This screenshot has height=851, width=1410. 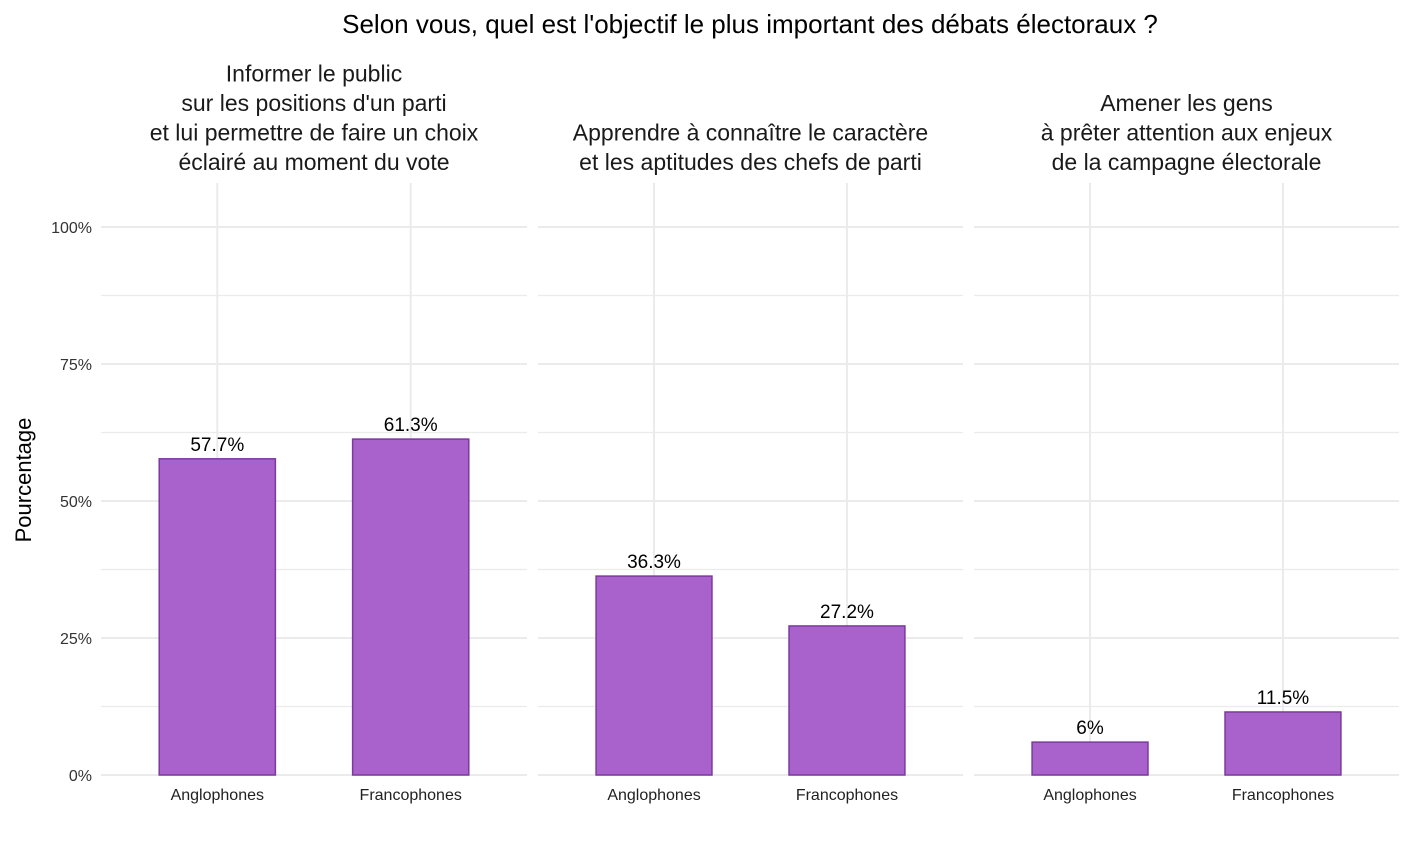 I want to click on data-label: 27.2%, so click(x=847, y=612).